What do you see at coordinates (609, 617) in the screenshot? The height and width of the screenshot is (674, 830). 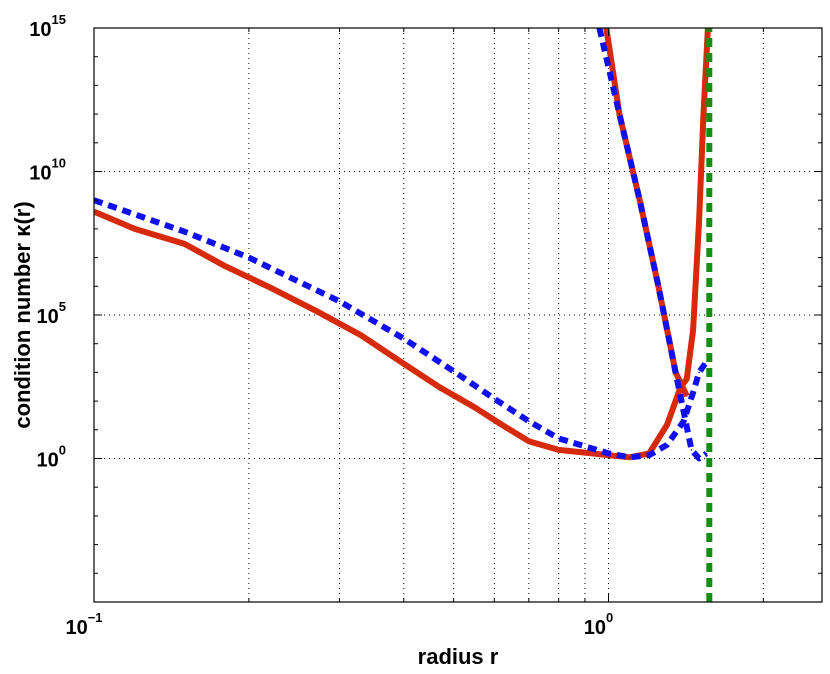 I see `x-tick-exponent: 0` at bounding box center [609, 617].